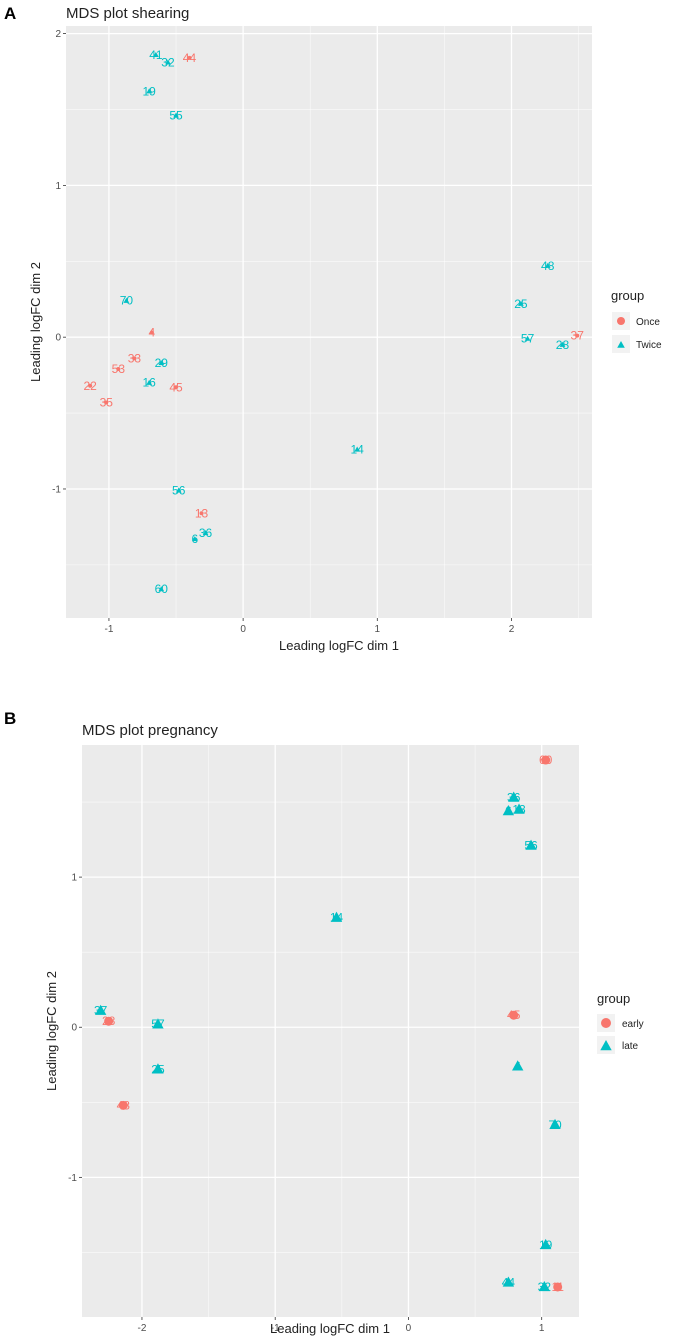 The width and height of the screenshot is (675, 1339). What do you see at coordinates (620, 1022) in the screenshot?
I see `panel-b-legend: group early late` at bounding box center [620, 1022].